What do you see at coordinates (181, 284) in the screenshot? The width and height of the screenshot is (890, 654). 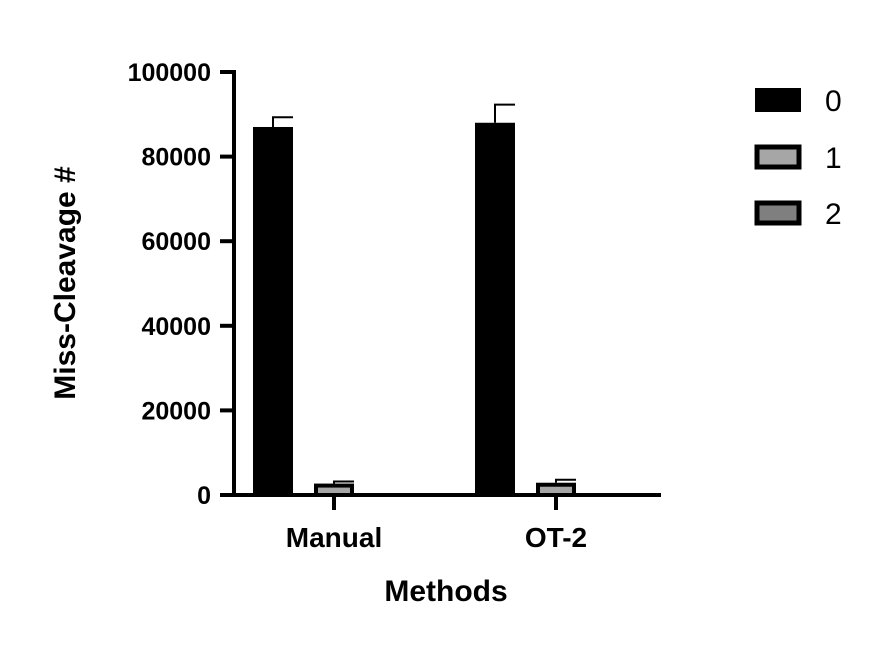 I see `y-ticks: 0 20000 40000 60000 80000 100000` at bounding box center [181, 284].